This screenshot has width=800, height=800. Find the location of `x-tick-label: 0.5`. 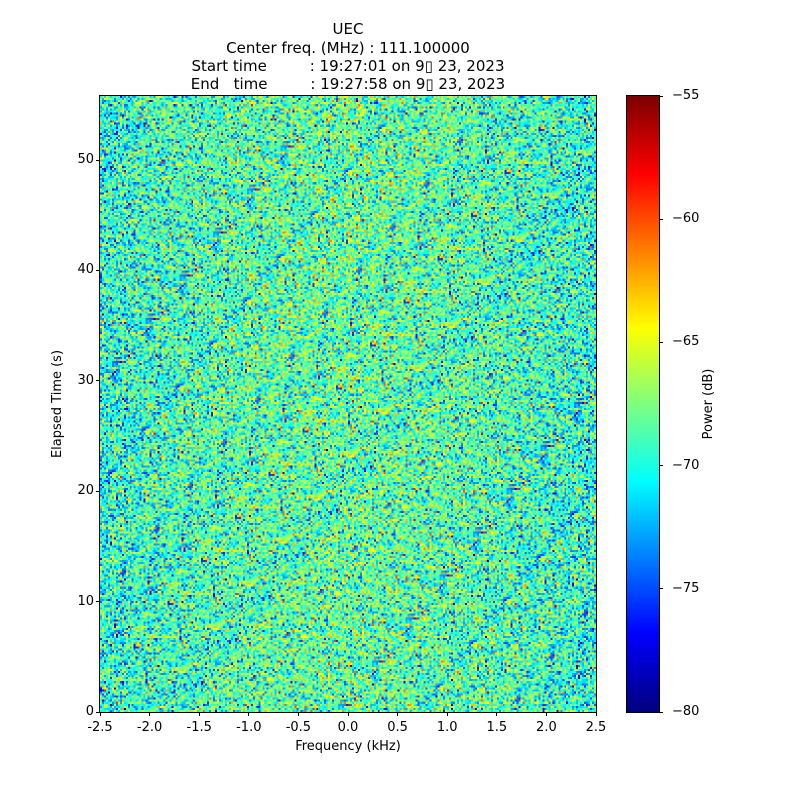

x-tick-label: 0.5 is located at coordinates (397, 727).